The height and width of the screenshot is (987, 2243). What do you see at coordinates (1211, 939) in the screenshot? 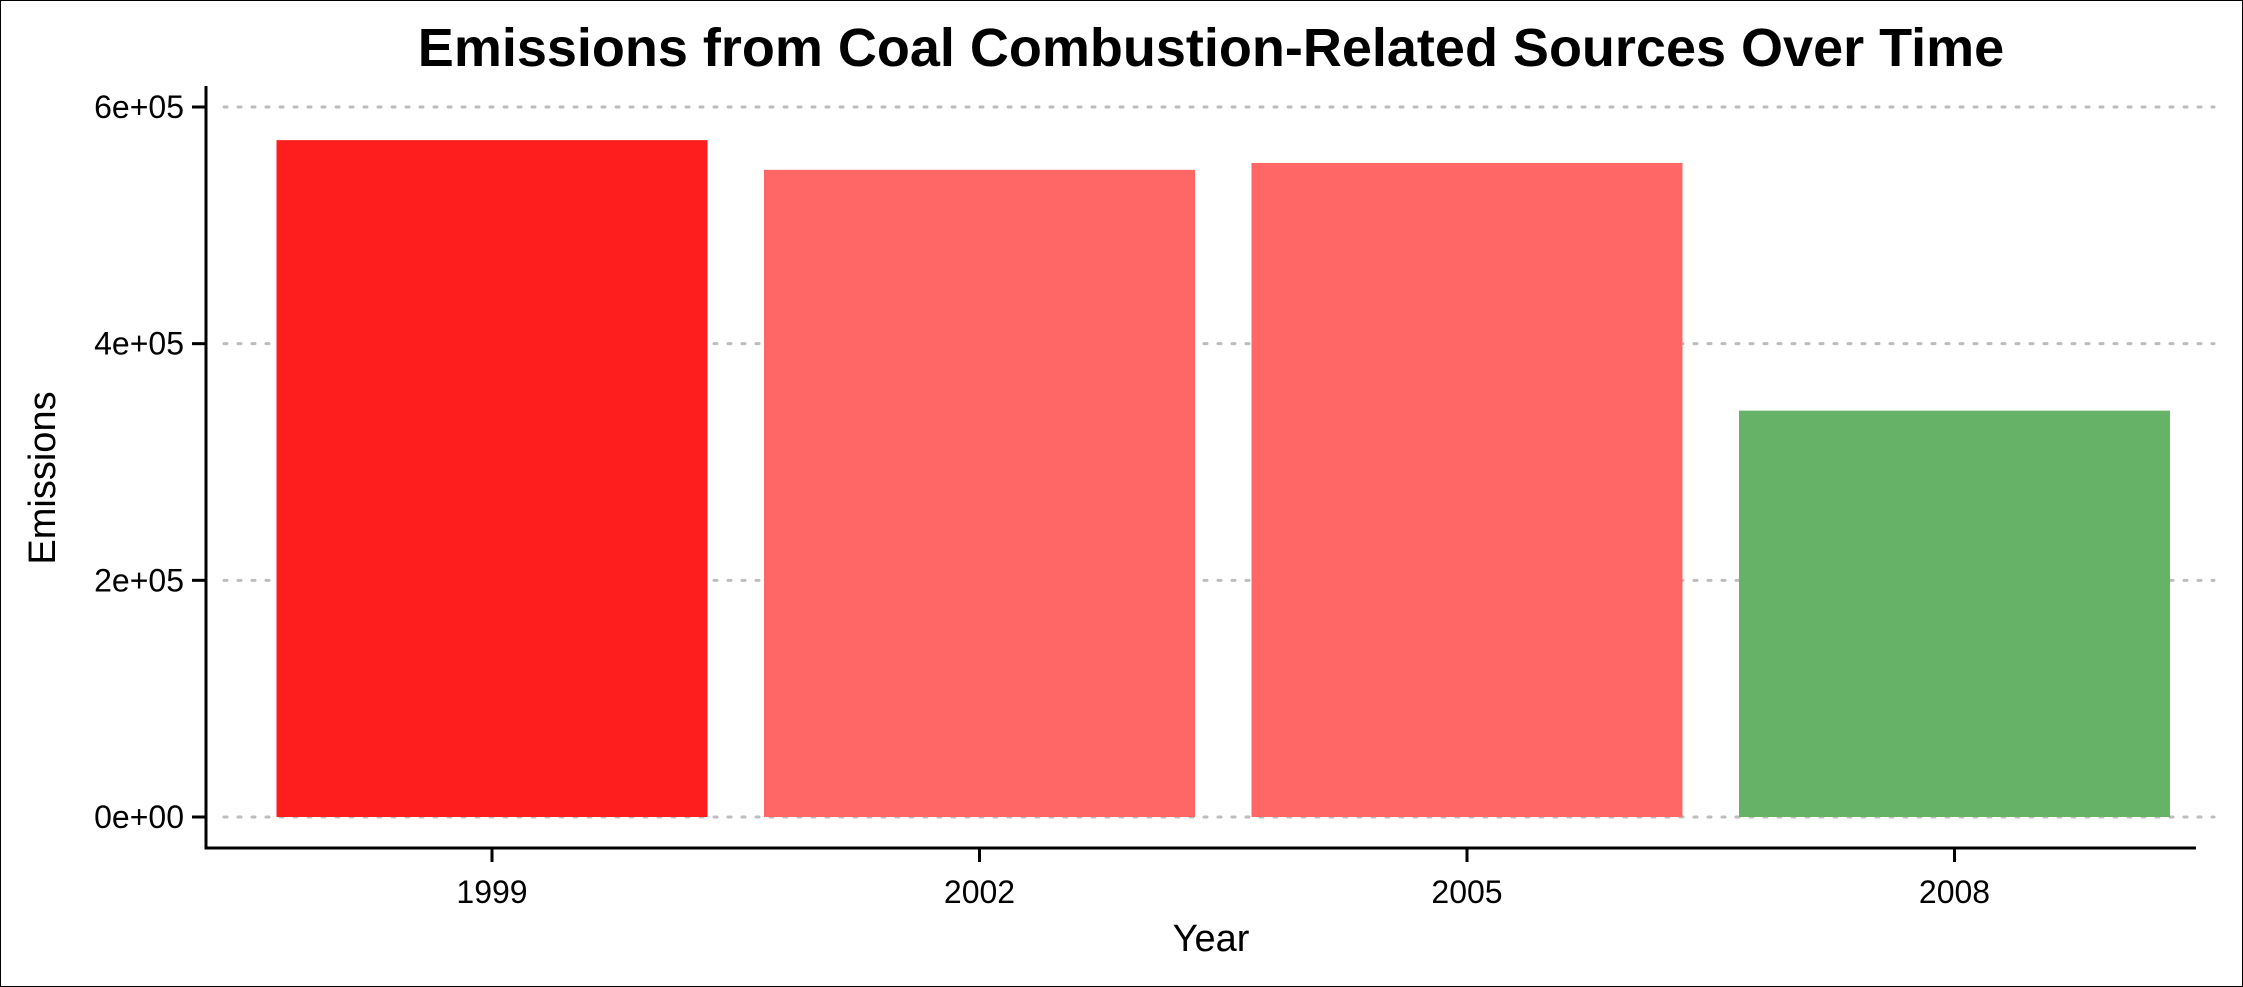
I see `x-axis-title: Year` at bounding box center [1211, 939].